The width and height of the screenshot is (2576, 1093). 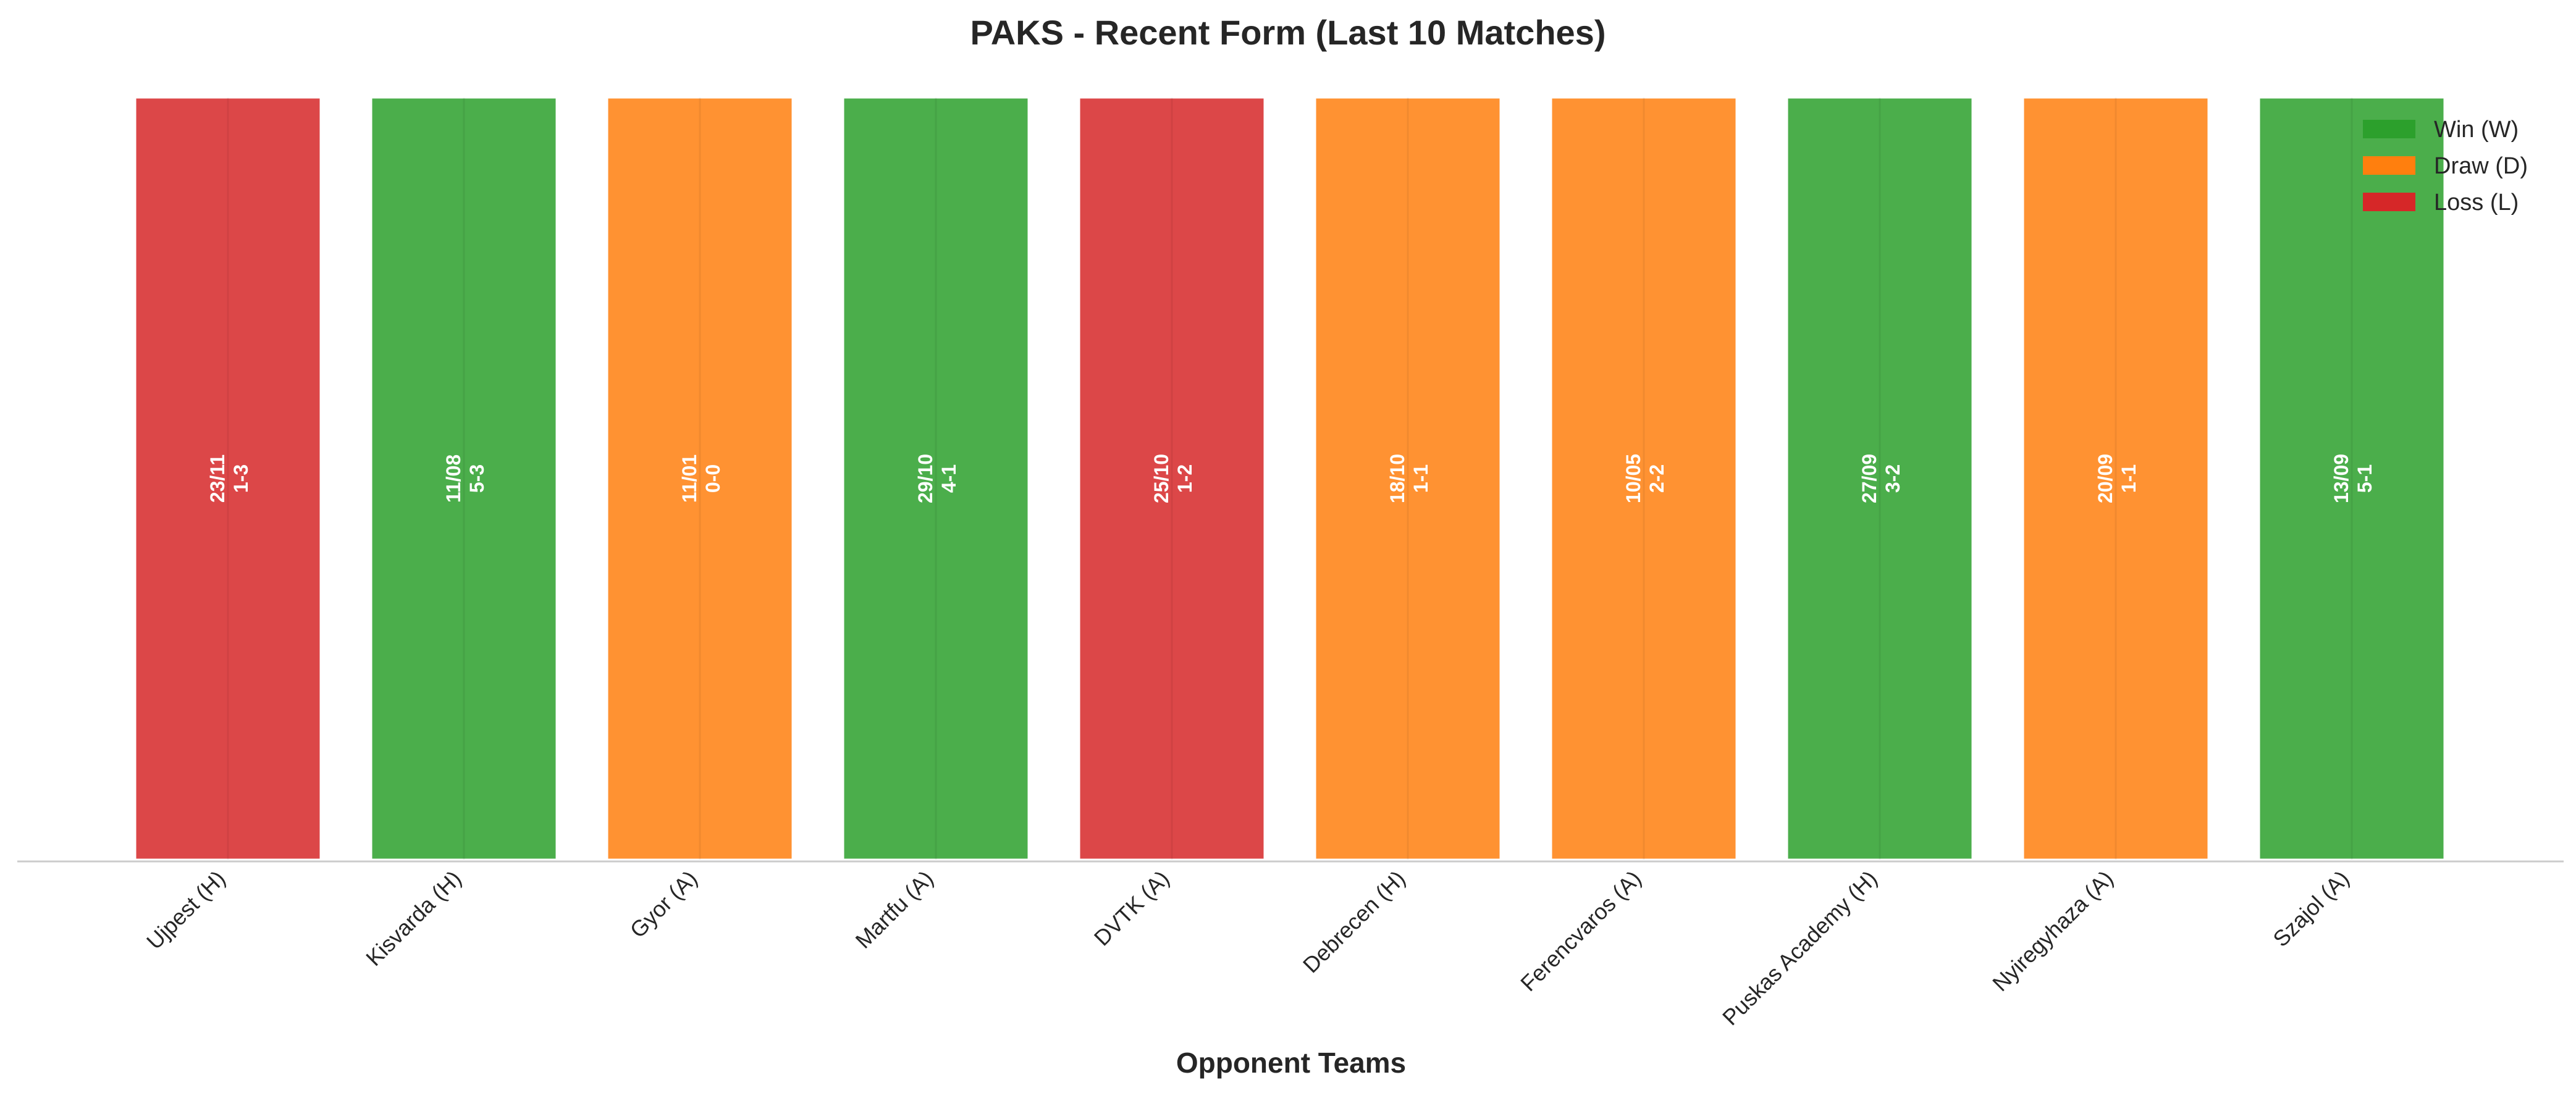 I want to click on legend-item: Loss (L), so click(x=2476, y=203).